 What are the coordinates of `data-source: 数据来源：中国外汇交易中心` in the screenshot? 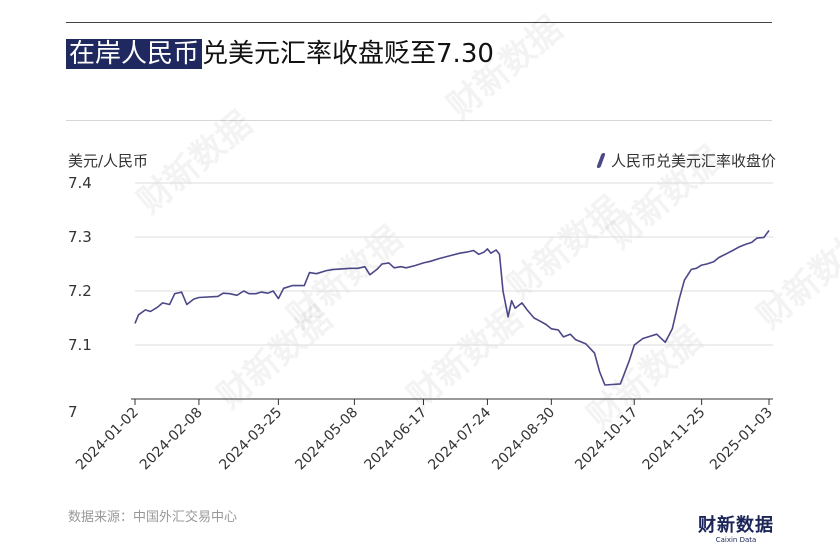 It's located at (153, 517).